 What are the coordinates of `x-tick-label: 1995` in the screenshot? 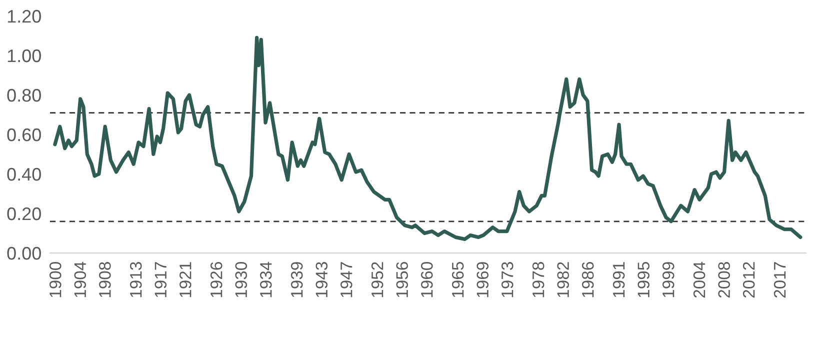 It's located at (644, 280).